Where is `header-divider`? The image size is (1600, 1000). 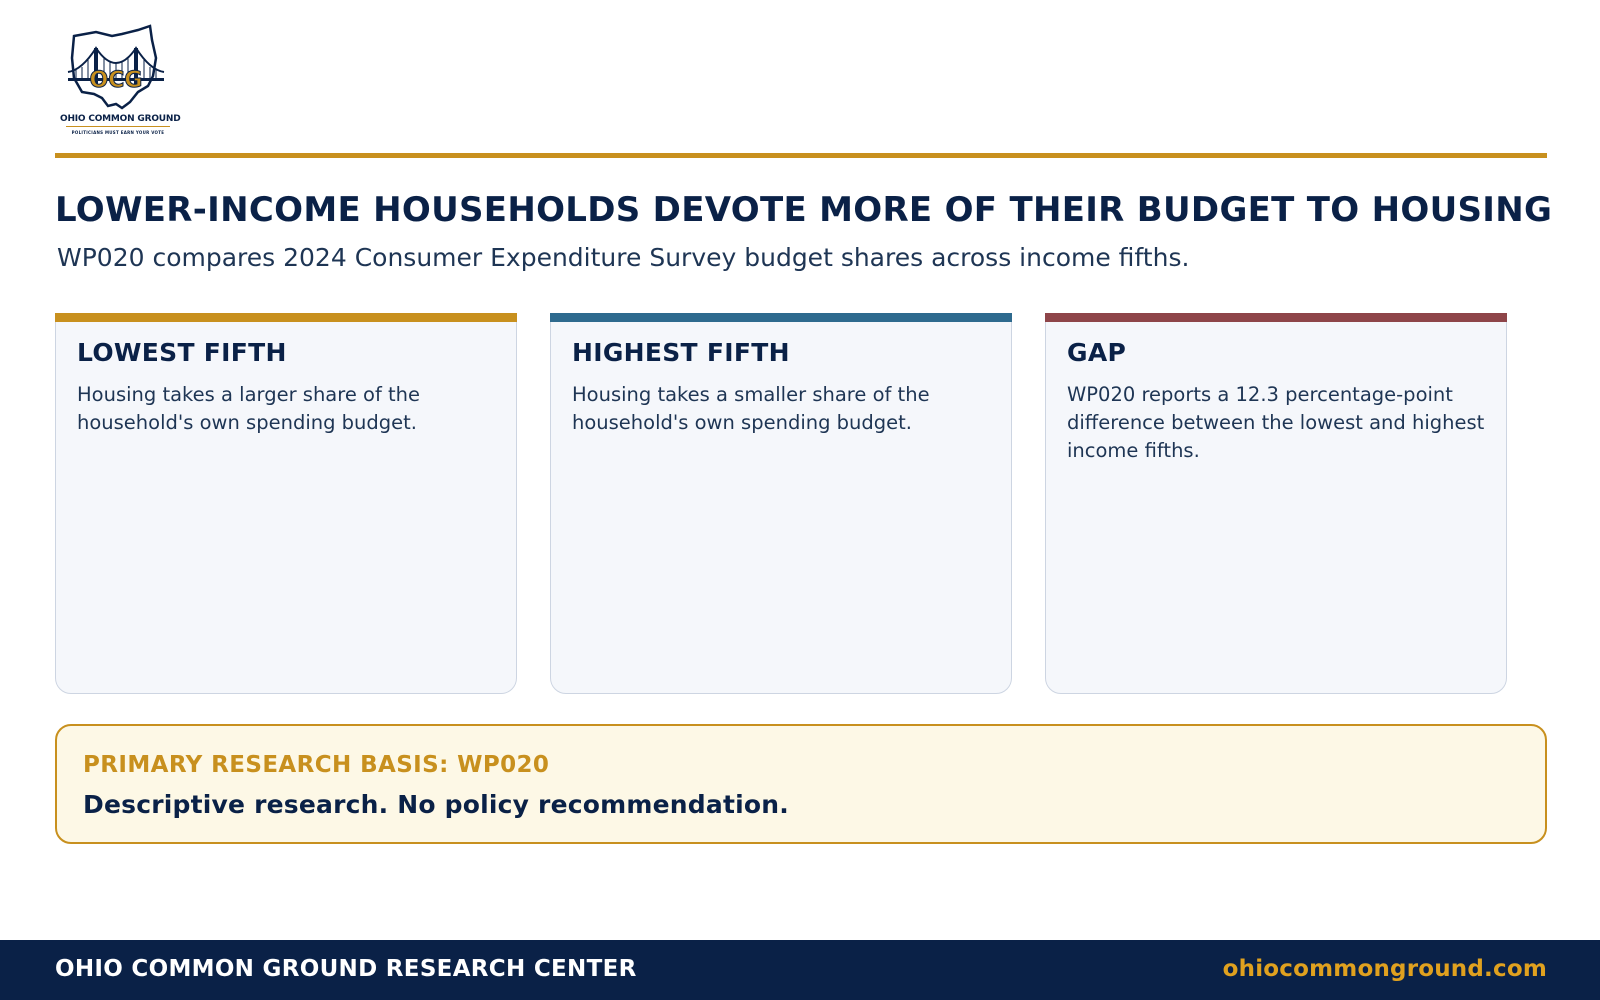 header-divider is located at coordinates (801, 155).